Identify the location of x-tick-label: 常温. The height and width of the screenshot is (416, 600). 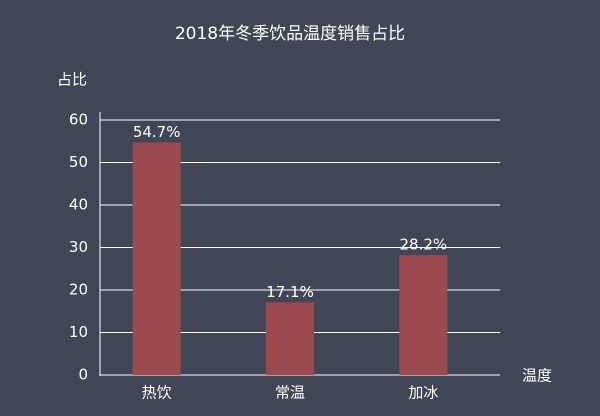
(290, 393).